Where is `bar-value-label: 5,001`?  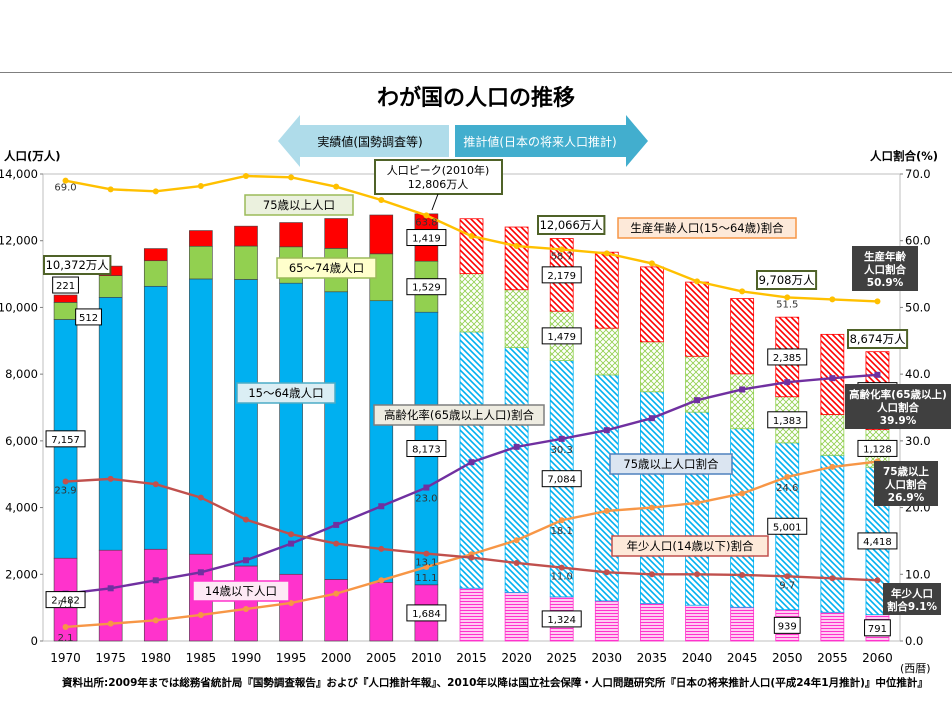 bar-value-label: 5,001 is located at coordinates (787, 526).